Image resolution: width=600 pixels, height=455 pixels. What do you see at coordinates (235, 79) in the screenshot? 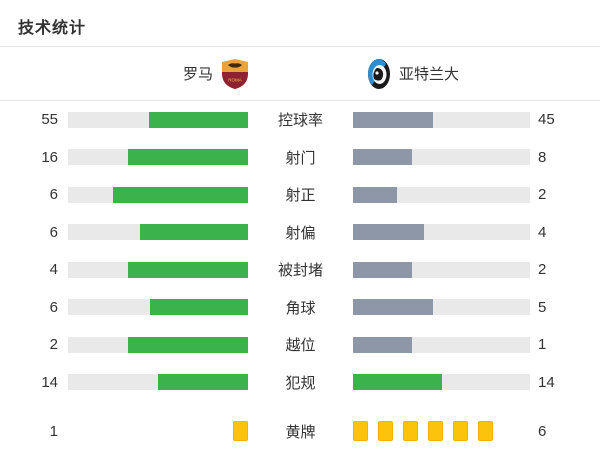
I see `svg-text: ROMA` at bounding box center [235, 79].